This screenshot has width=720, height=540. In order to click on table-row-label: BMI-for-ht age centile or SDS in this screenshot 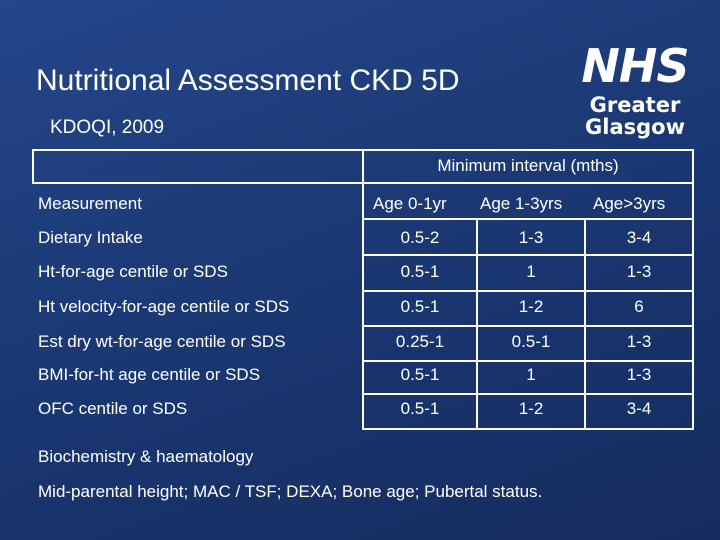, I will do `click(149, 374)`.